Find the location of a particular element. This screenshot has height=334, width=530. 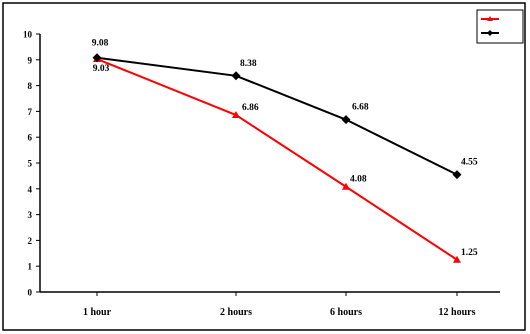

y-tick-label: 6 is located at coordinates (30, 138).